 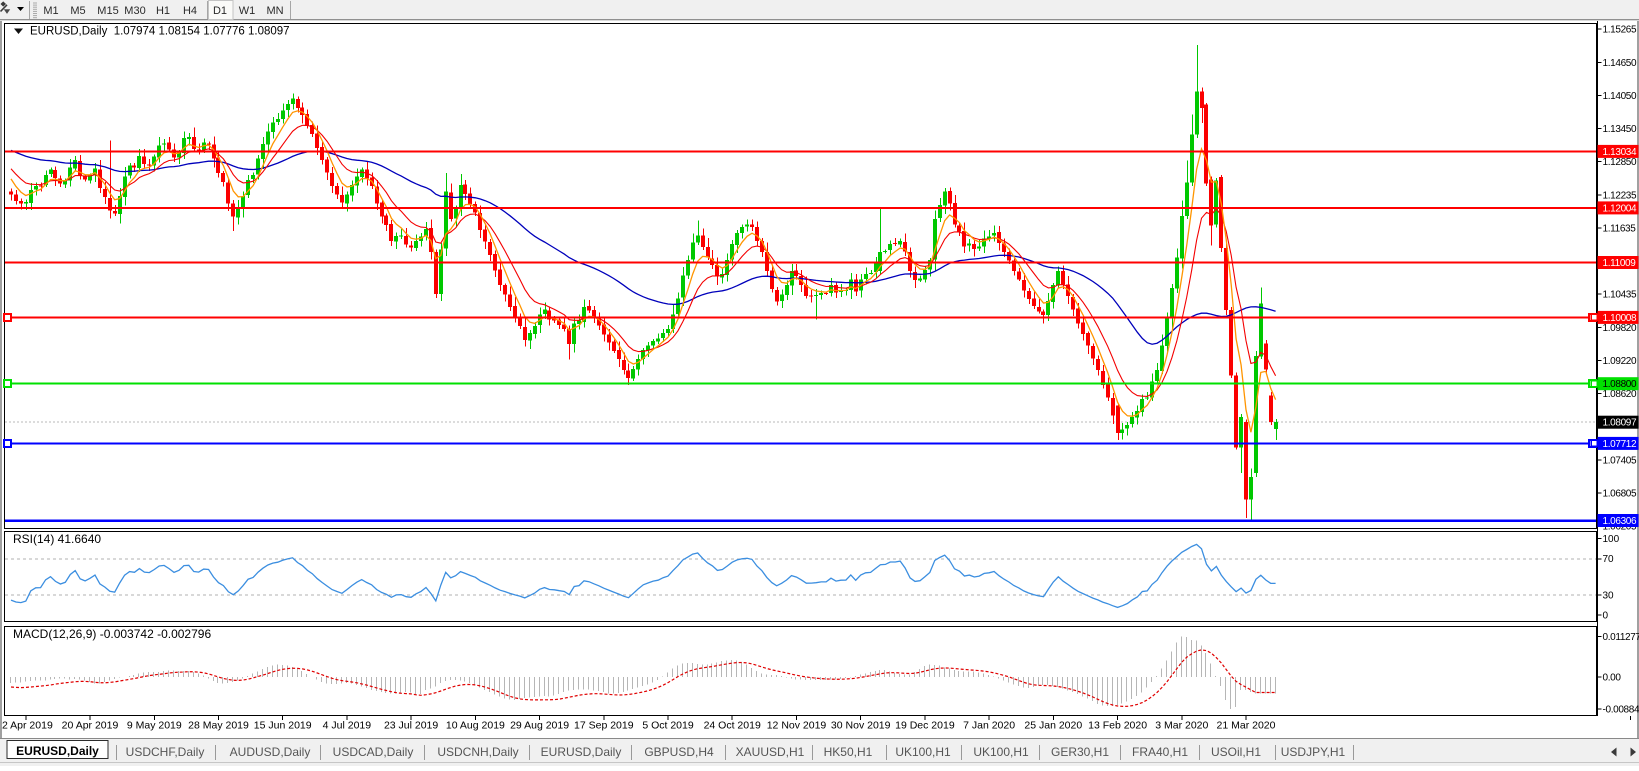 What do you see at coordinates (989, 726) in the screenshot?
I see `svg-text: 7 Jan 2020` at bounding box center [989, 726].